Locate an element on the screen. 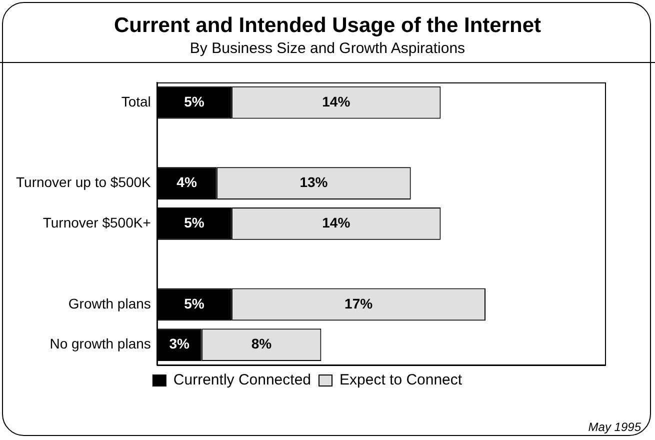 The image size is (655, 440). y-tick-label: Total is located at coordinates (136, 101).